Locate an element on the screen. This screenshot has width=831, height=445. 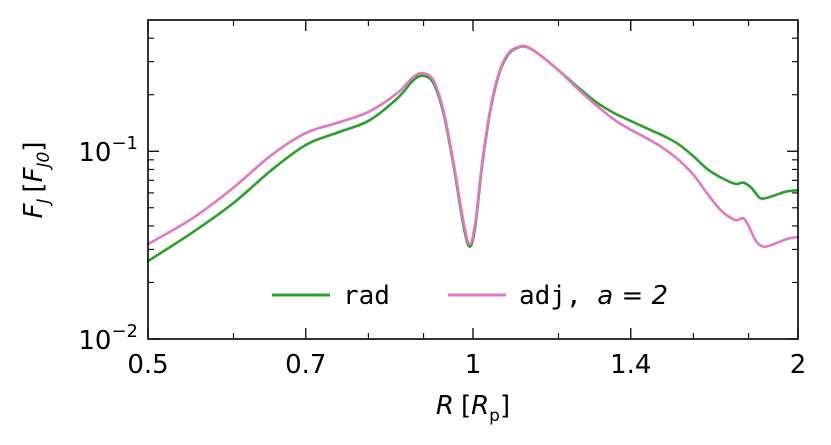
legend: rad adj, a = 2 is located at coordinates (470, 296).